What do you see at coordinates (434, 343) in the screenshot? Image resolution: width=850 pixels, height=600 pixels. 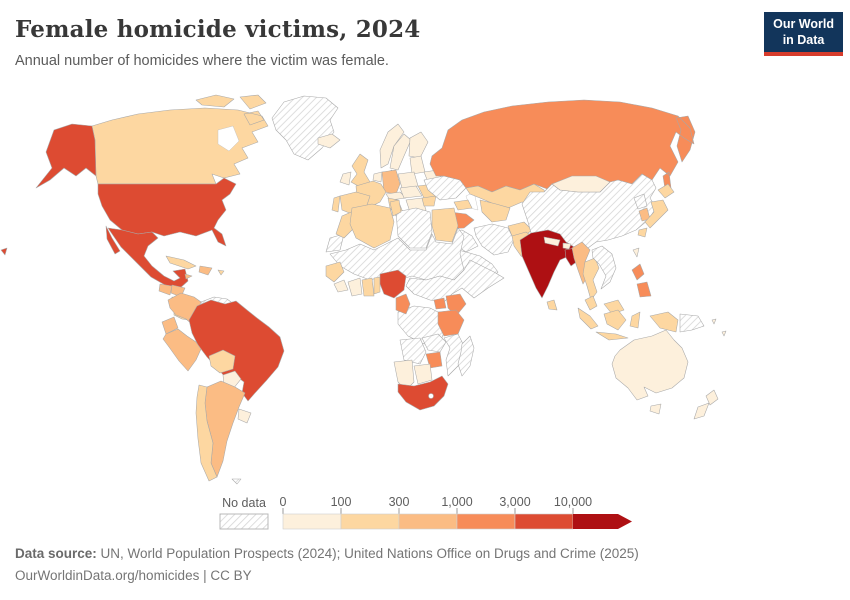 I see `country-zambia` at bounding box center [434, 343].